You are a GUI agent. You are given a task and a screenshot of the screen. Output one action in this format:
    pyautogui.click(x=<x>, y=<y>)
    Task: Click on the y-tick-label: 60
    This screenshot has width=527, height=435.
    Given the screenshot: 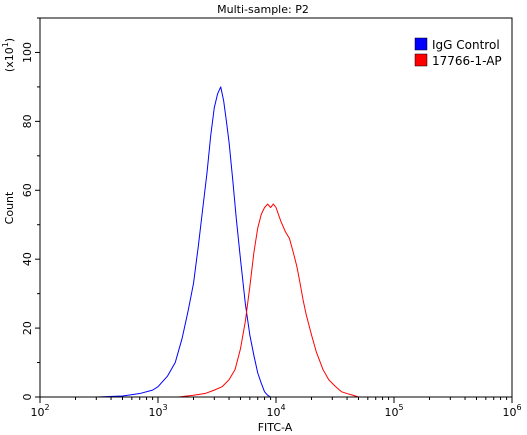 What is the action you would take?
    pyautogui.click(x=27, y=190)
    